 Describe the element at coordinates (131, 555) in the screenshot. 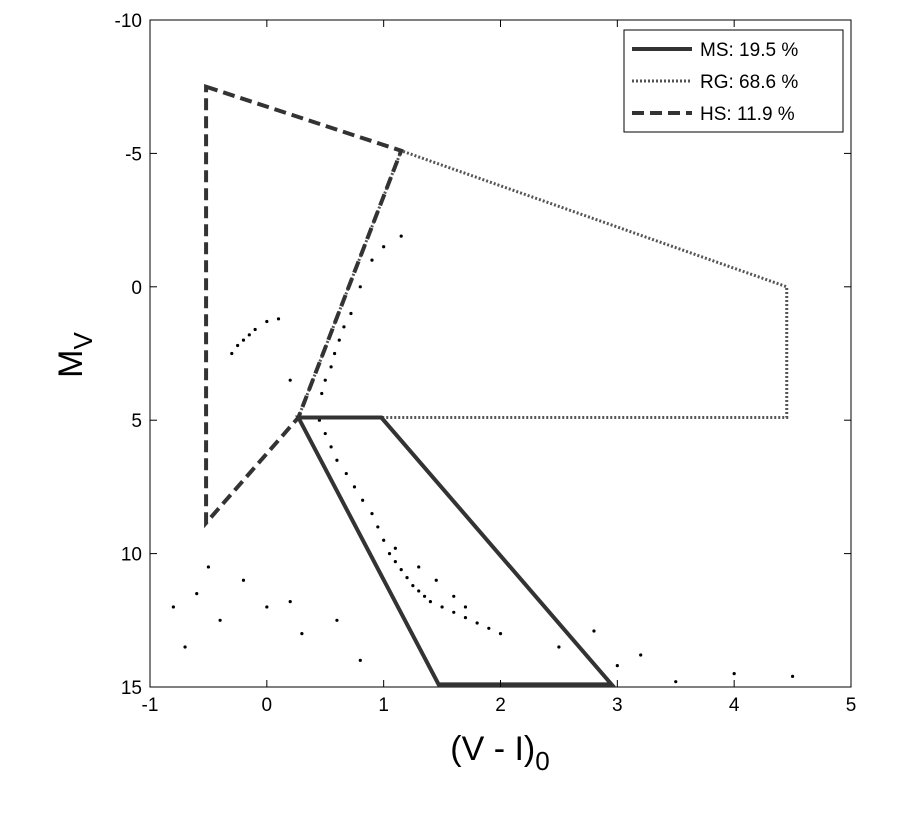

I see `y-tick-label: 10` at that location.